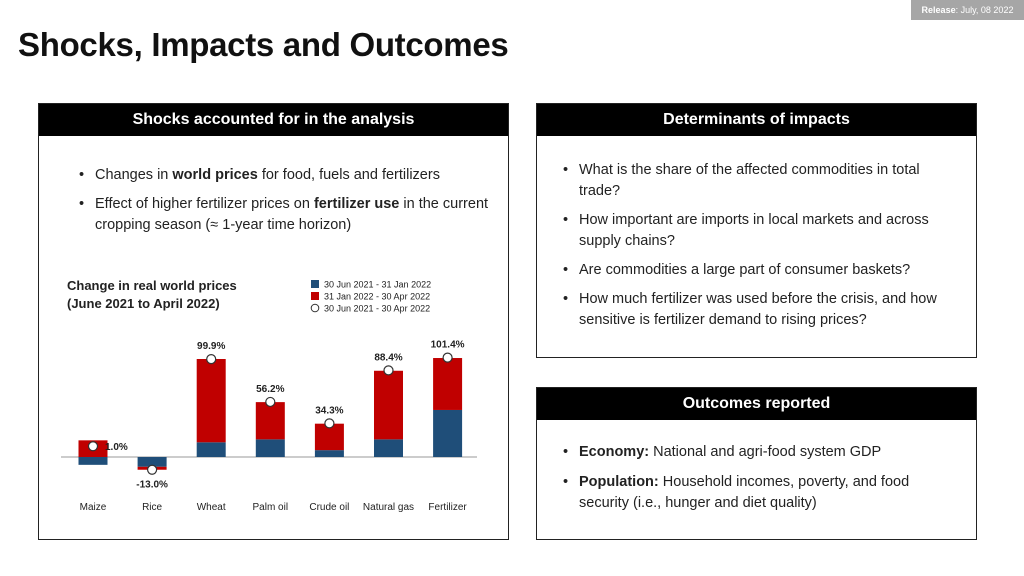 Image resolution: width=1024 pixels, height=576 pixels. Describe the element at coordinates (315, 308) in the screenshot. I see `legend-marker` at that location.